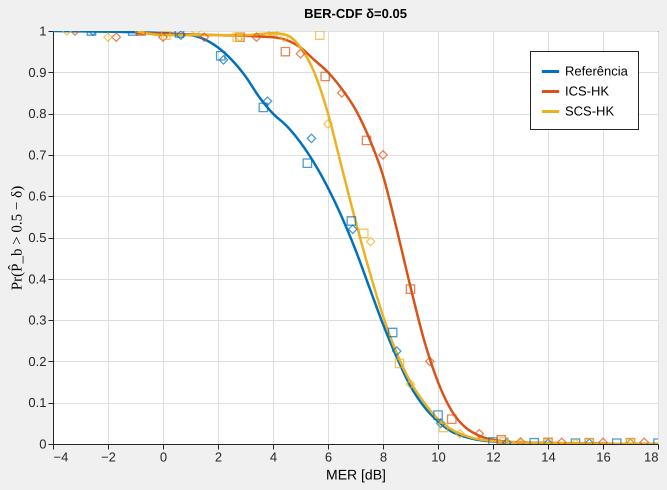 The width and height of the screenshot is (667, 490). I want to click on y-tick-label: 0.8, so click(37, 114).